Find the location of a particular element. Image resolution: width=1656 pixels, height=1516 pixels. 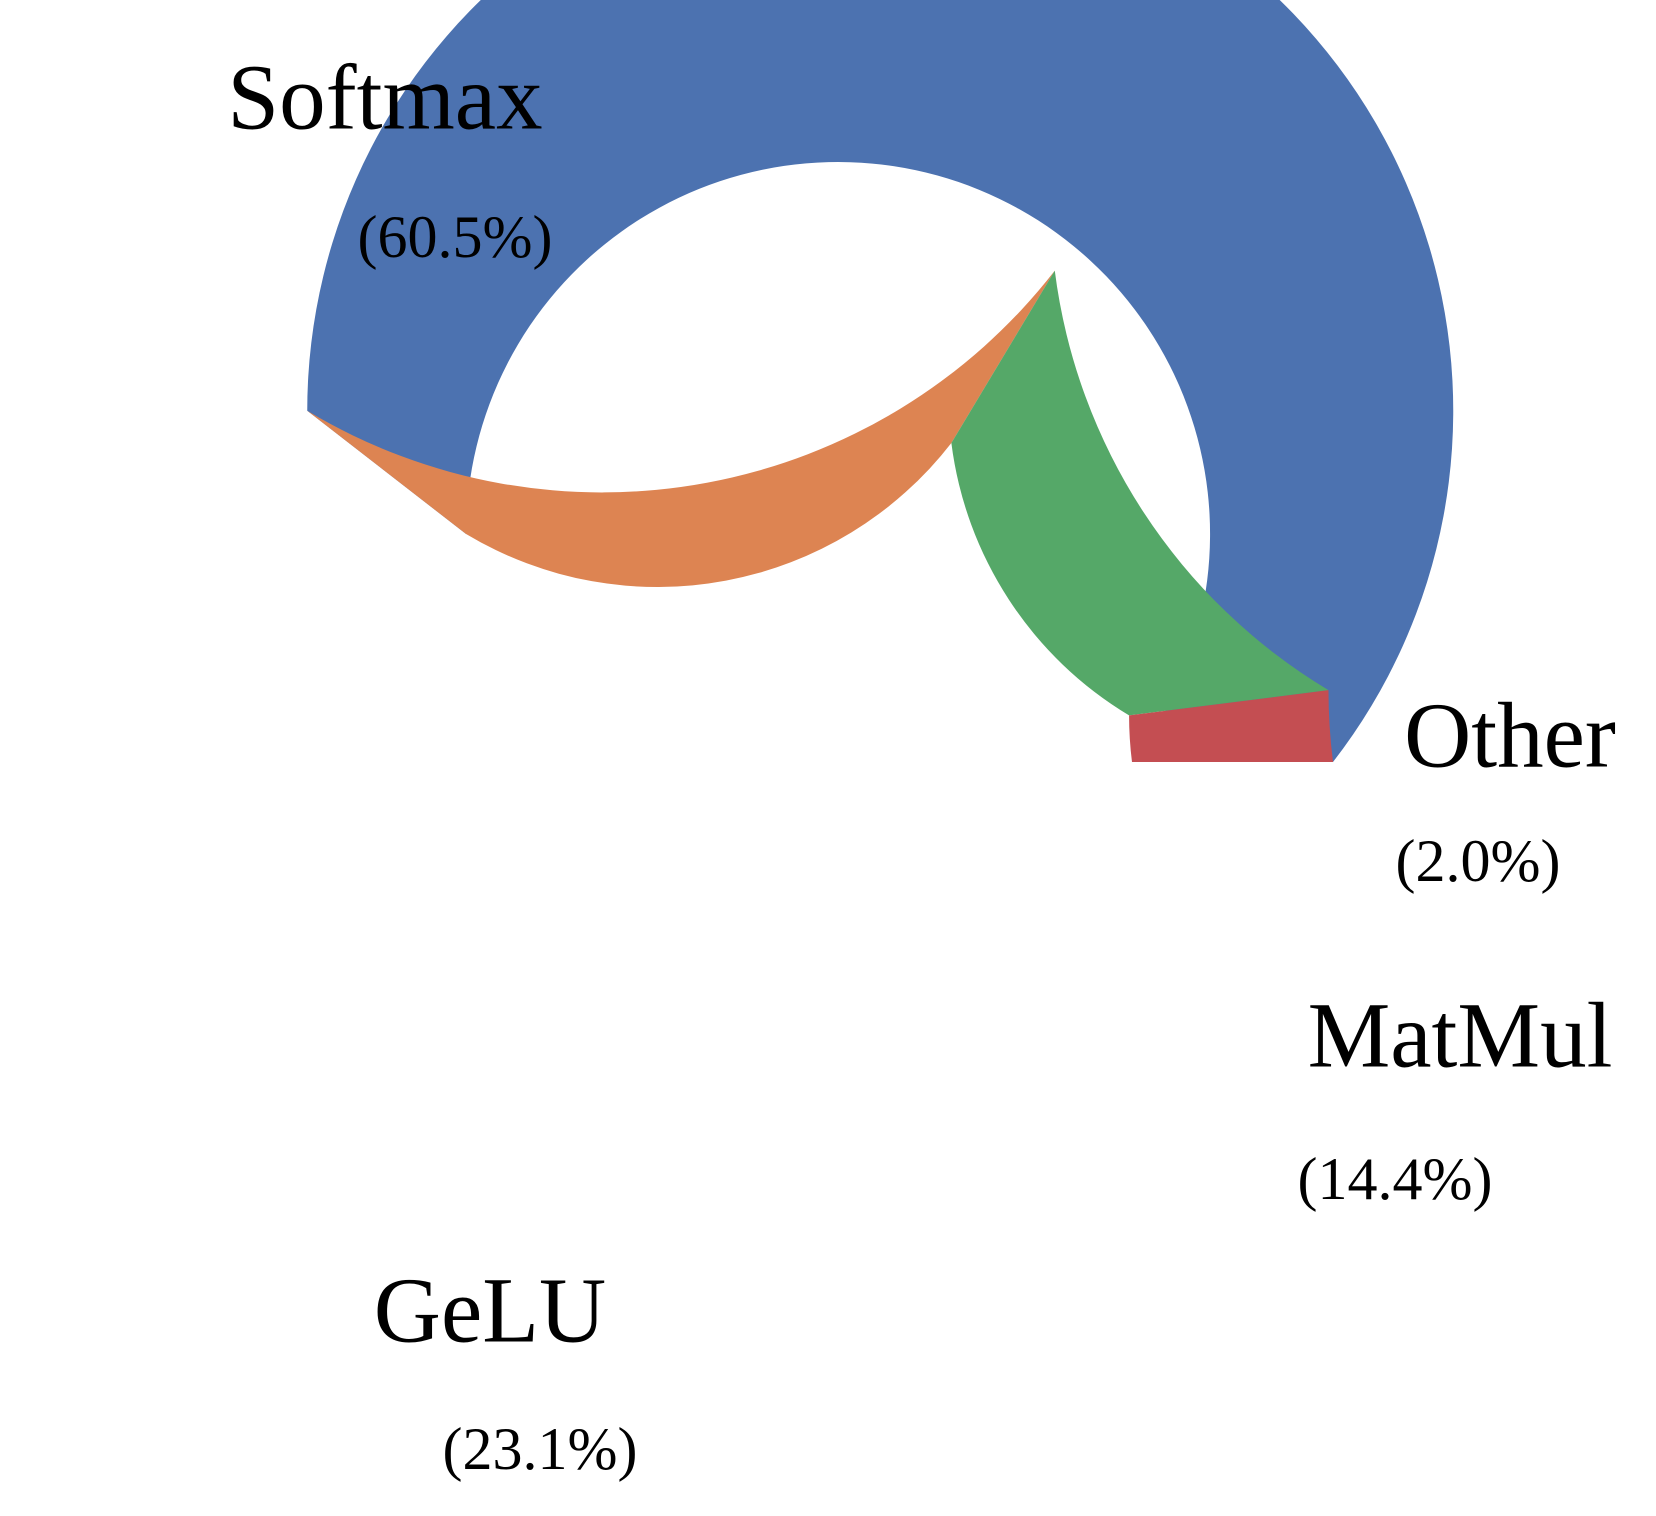

slice-percent-softmax: (60.5%) is located at coordinates (455, 237).